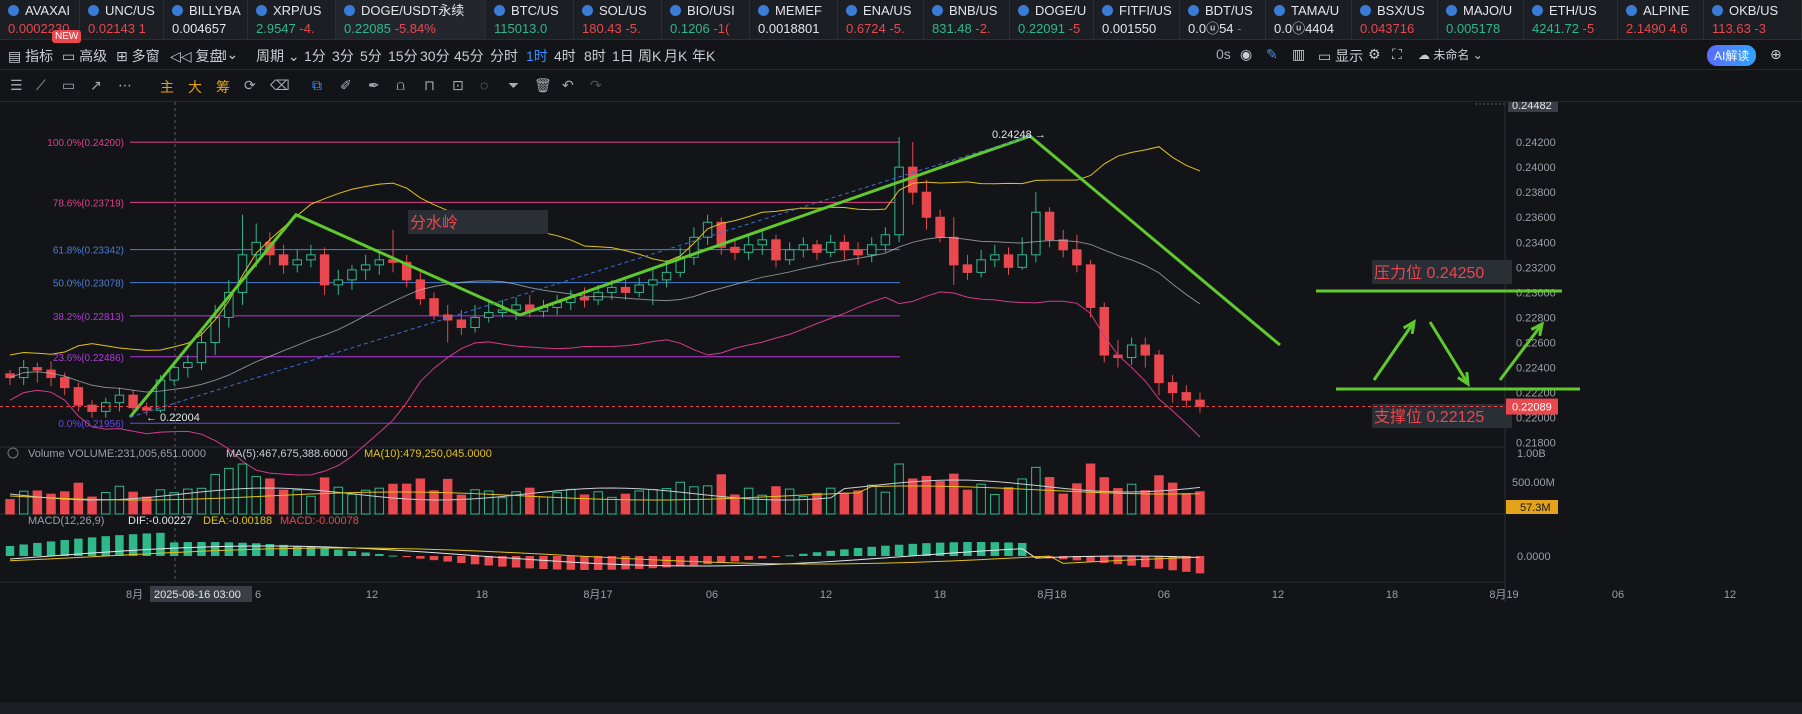  I want to click on interval-button: 1分, so click(315, 56).